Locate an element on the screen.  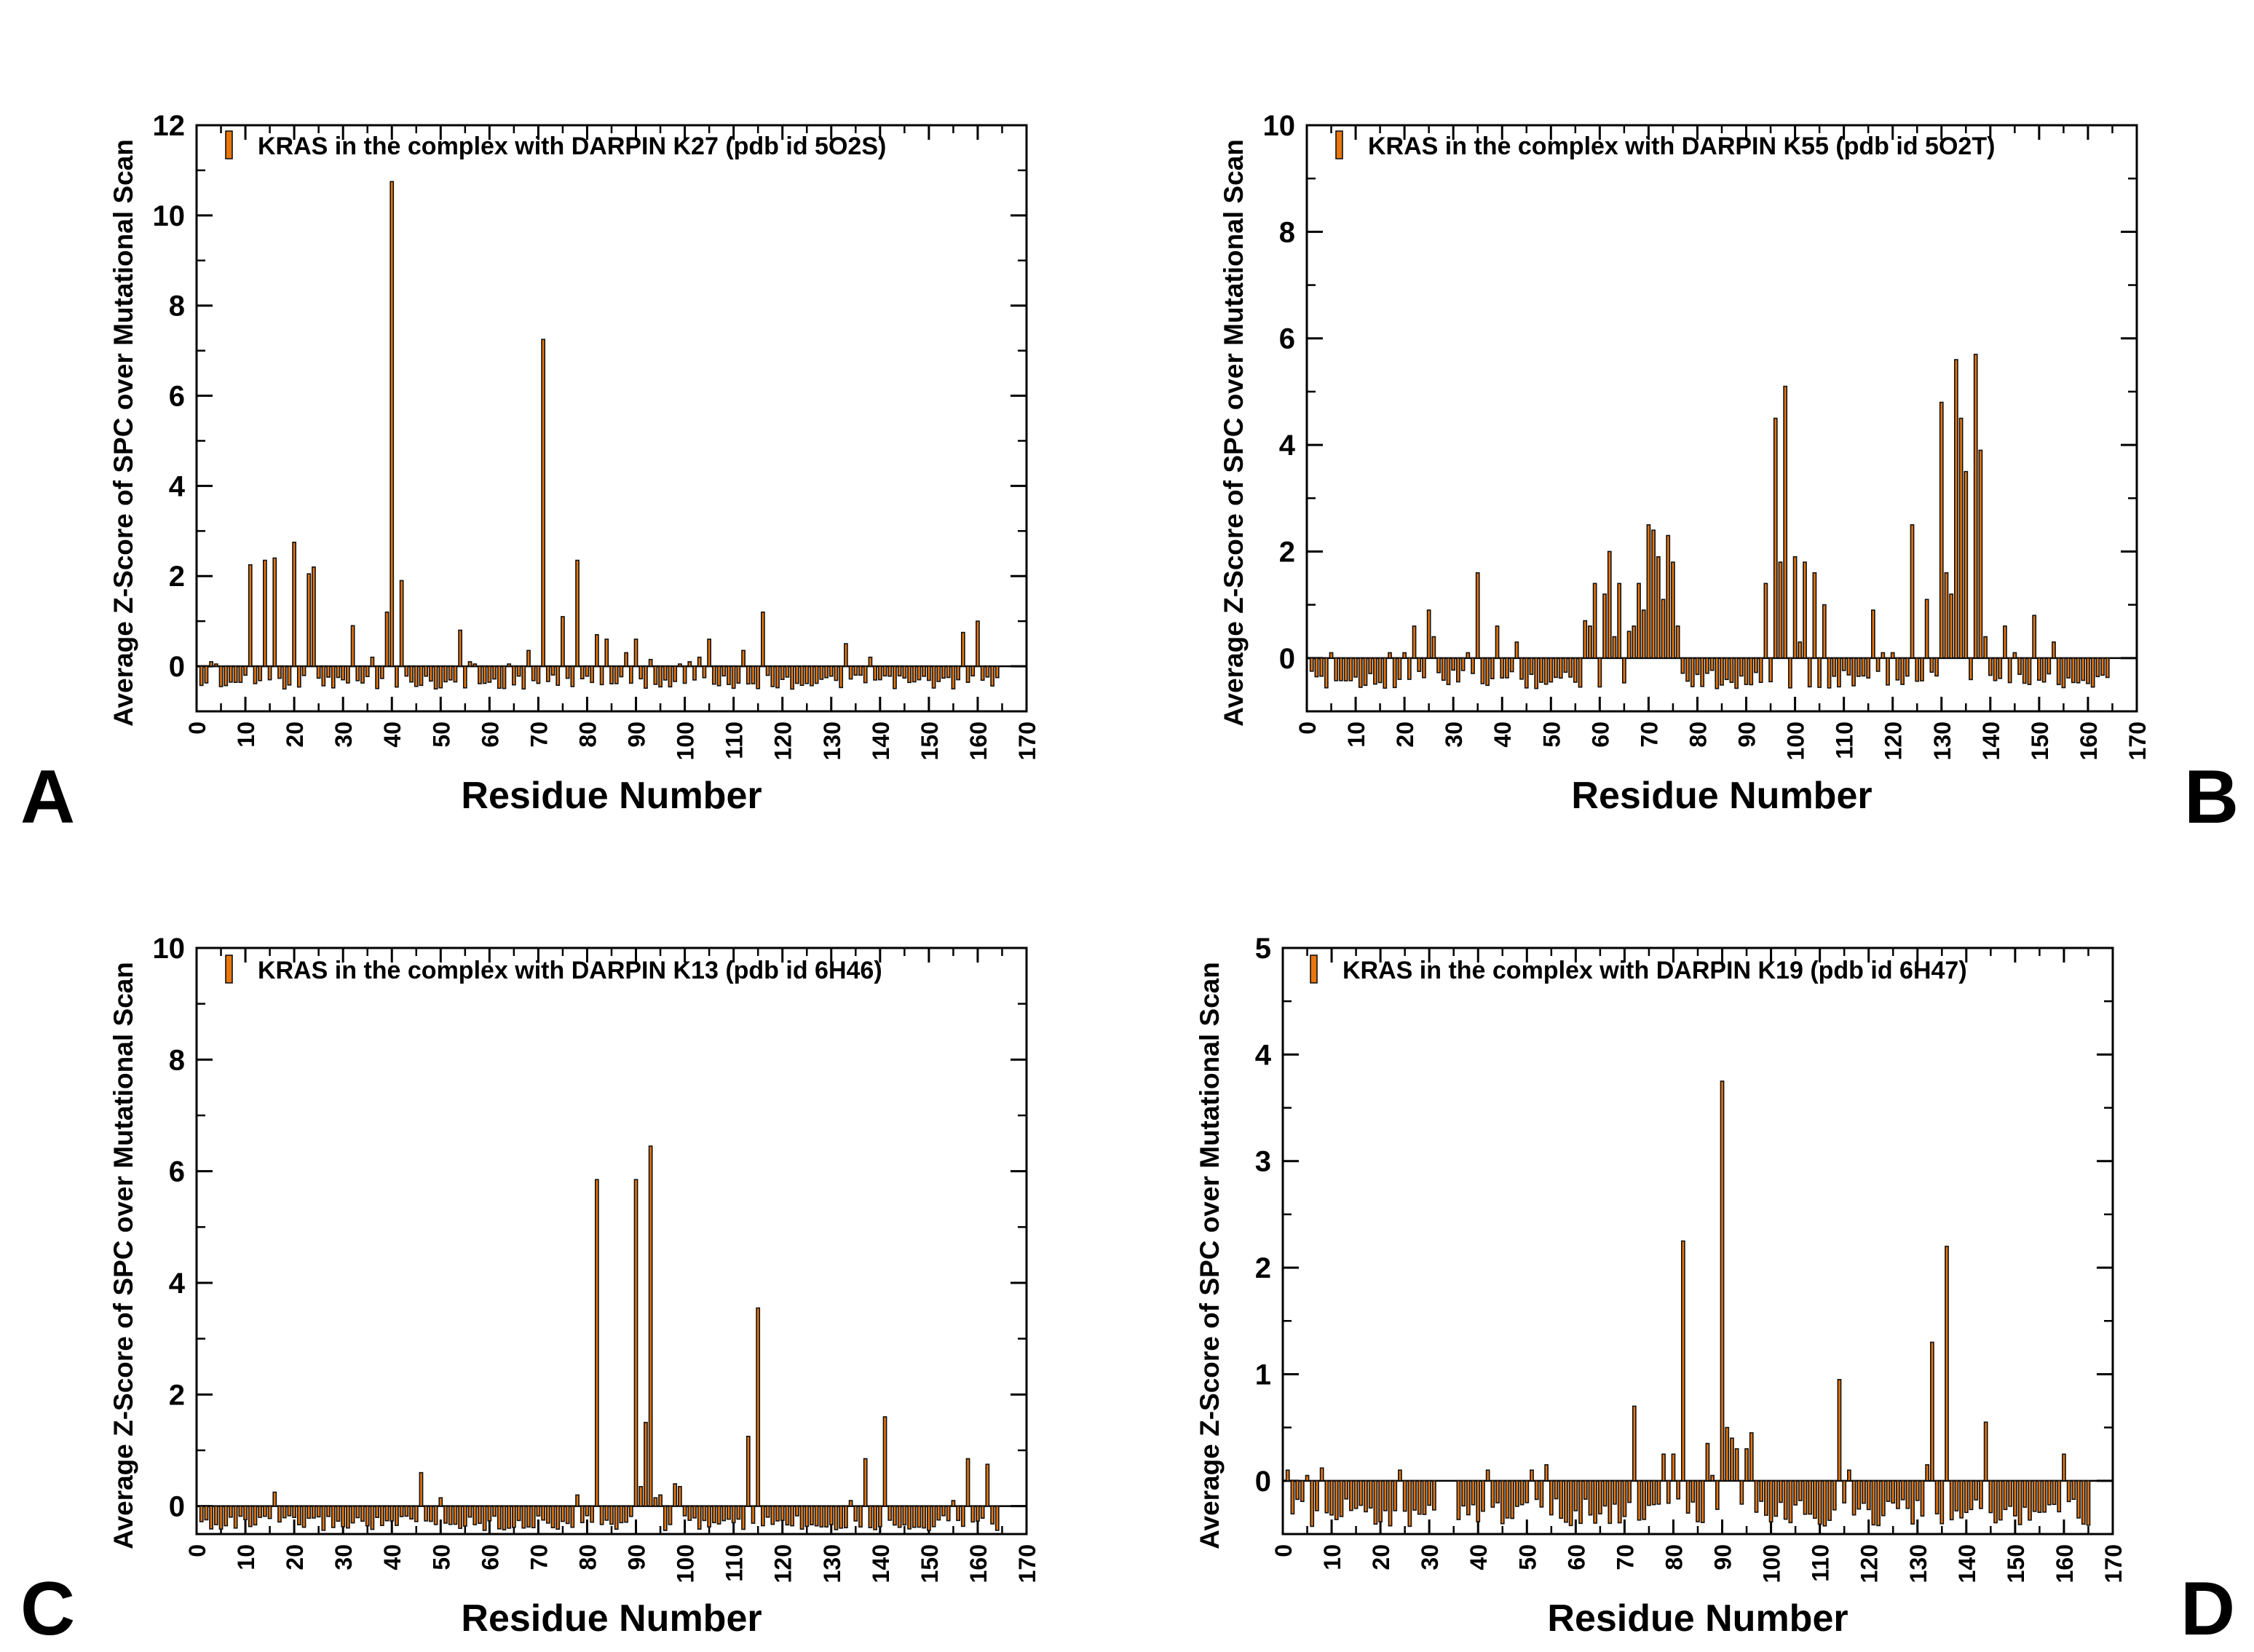
y-tick-label: 2 is located at coordinates (177, 577).